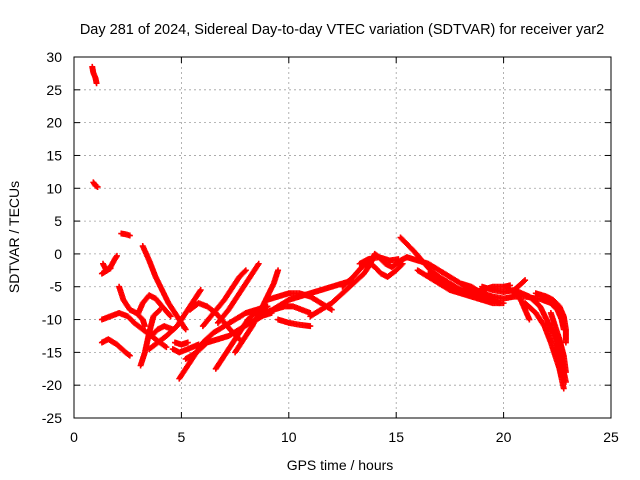 This screenshot has height=480, width=640. Describe the element at coordinates (181, 343) in the screenshot. I see `series-s14` at that location.